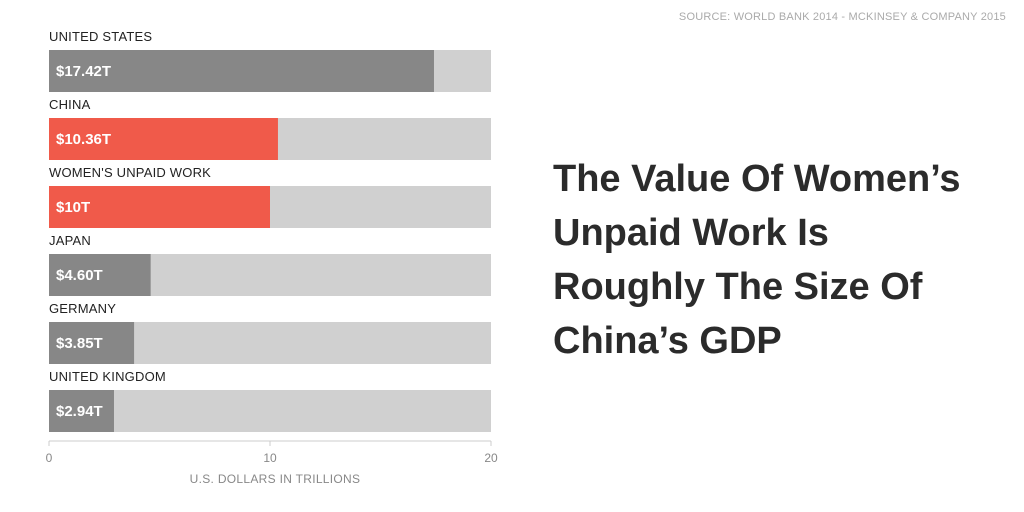 This screenshot has height=512, width=1024. I want to click on x-axis-title: U.S. DOLLARS IN TRILLIONS, so click(275, 479).